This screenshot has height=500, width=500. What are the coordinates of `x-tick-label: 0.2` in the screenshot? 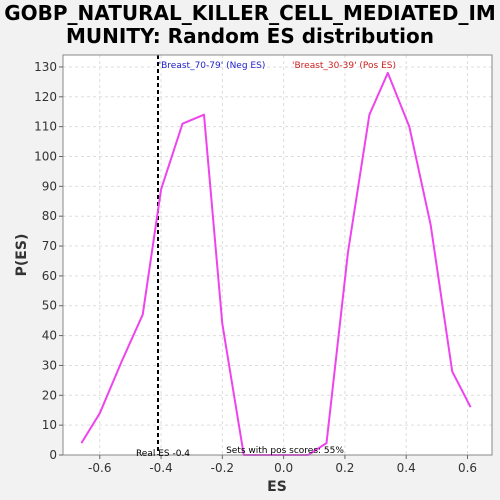 It's located at (344, 468).